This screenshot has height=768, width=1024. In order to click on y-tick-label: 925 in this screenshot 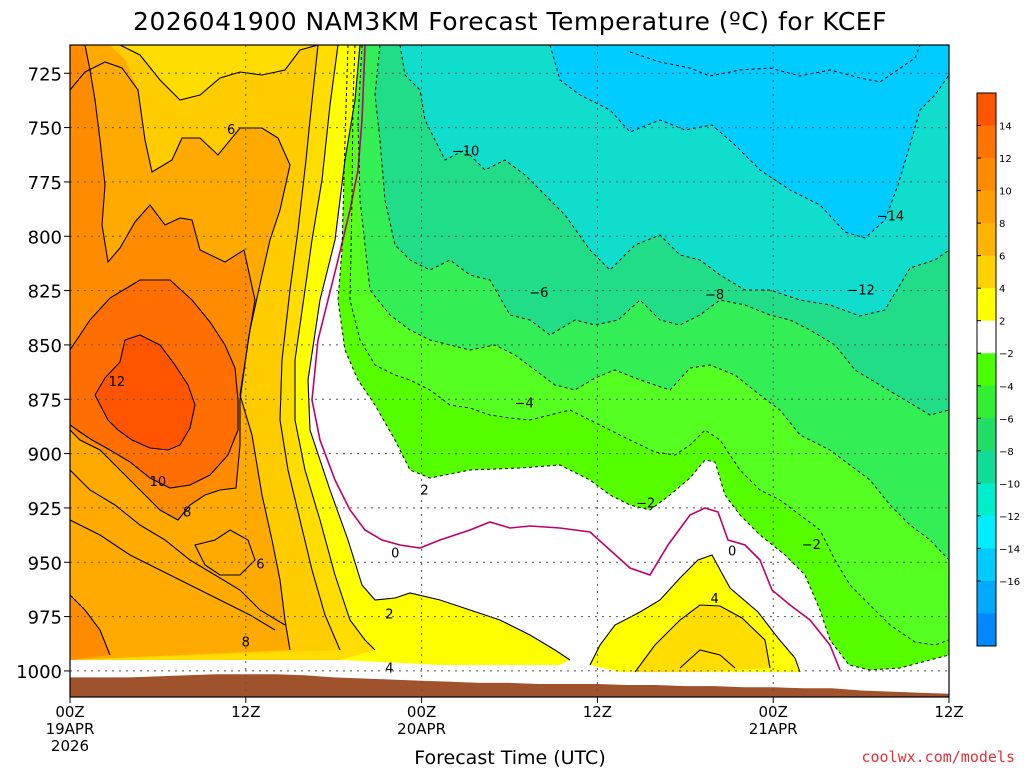, I will do `click(45, 509)`.